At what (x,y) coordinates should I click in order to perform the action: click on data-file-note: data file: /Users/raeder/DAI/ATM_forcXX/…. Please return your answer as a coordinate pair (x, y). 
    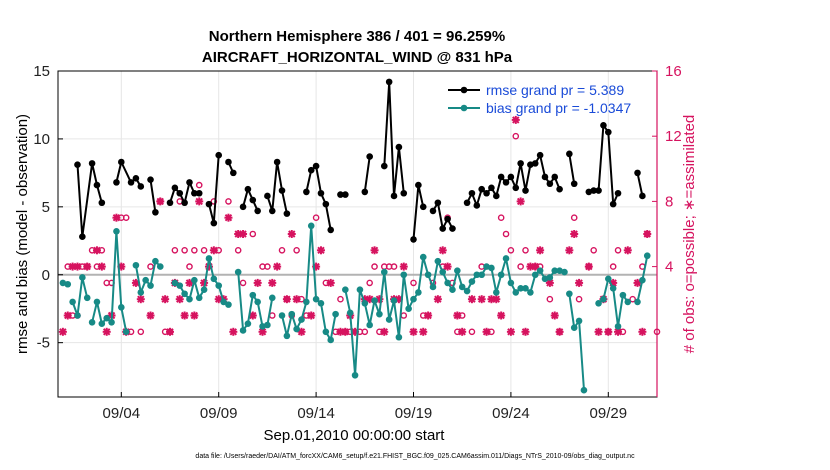
    Looking at the image, I should click on (415, 456).